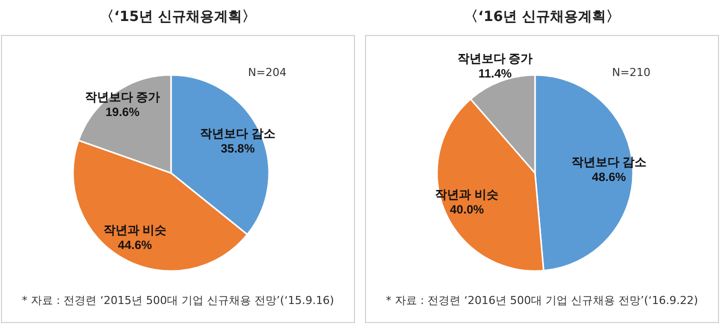 The width and height of the screenshot is (721, 324). What do you see at coordinates (122, 111) in the screenshot?
I see `data-label: 19.6%` at bounding box center [122, 111].